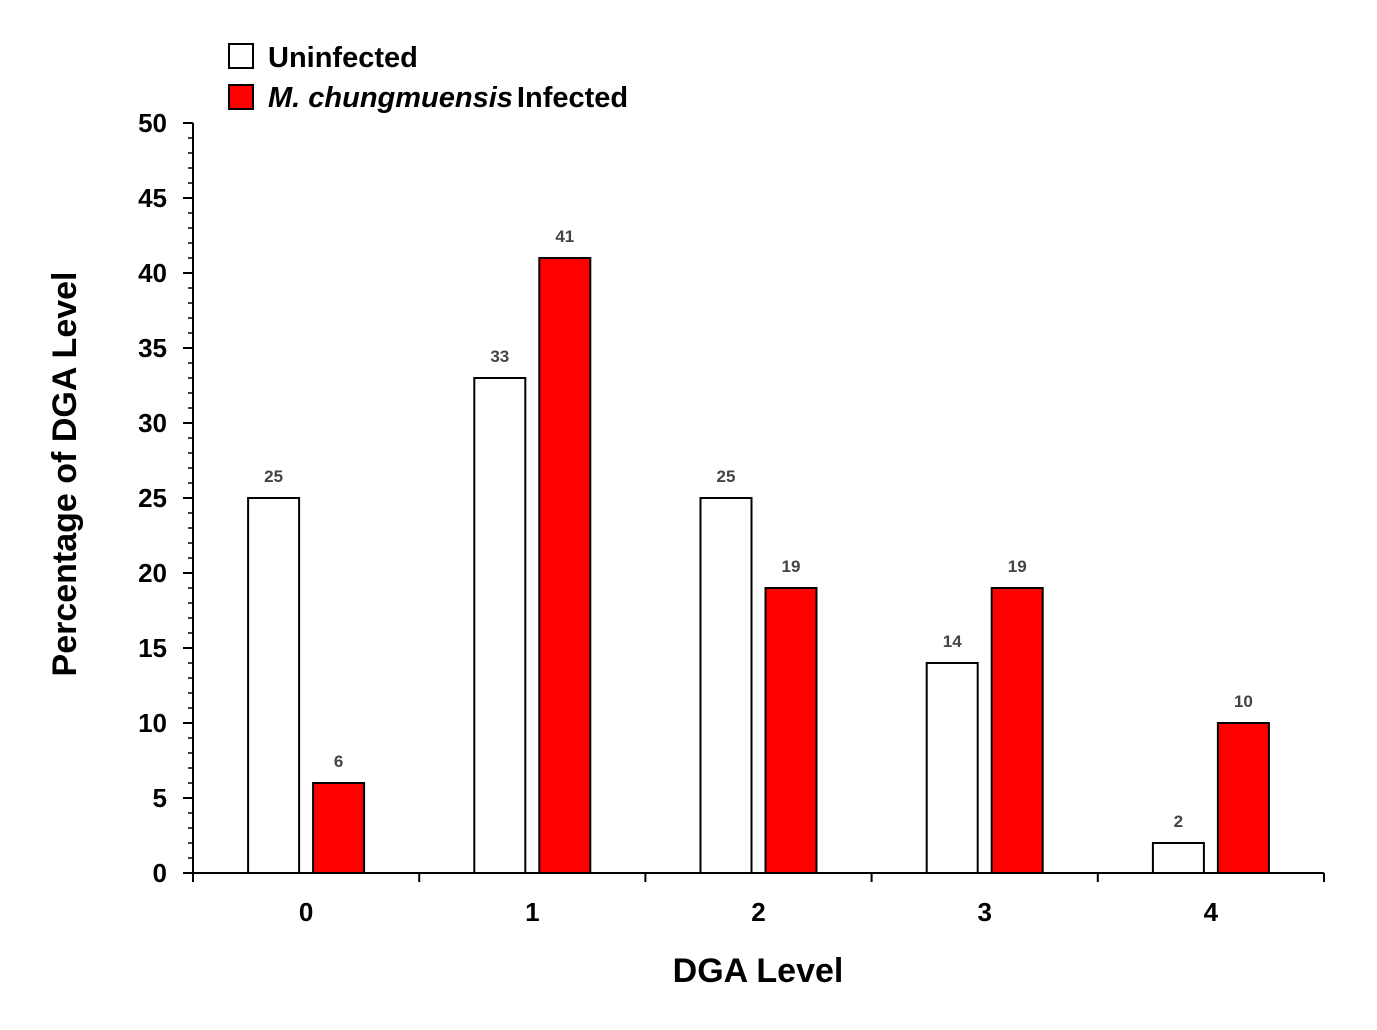 The height and width of the screenshot is (1030, 1377). What do you see at coordinates (160, 798) in the screenshot?
I see `y-tick-label: 5` at bounding box center [160, 798].